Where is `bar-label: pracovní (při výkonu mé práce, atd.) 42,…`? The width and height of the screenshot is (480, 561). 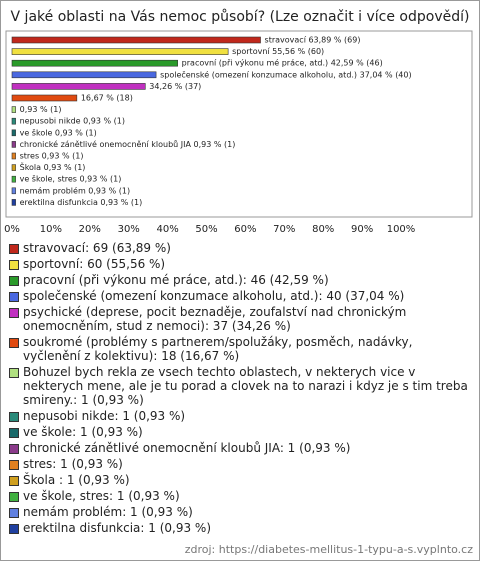
bar-label: pracovní (při výkonu mé práce, atd.) 42,… is located at coordinates (282, 63).